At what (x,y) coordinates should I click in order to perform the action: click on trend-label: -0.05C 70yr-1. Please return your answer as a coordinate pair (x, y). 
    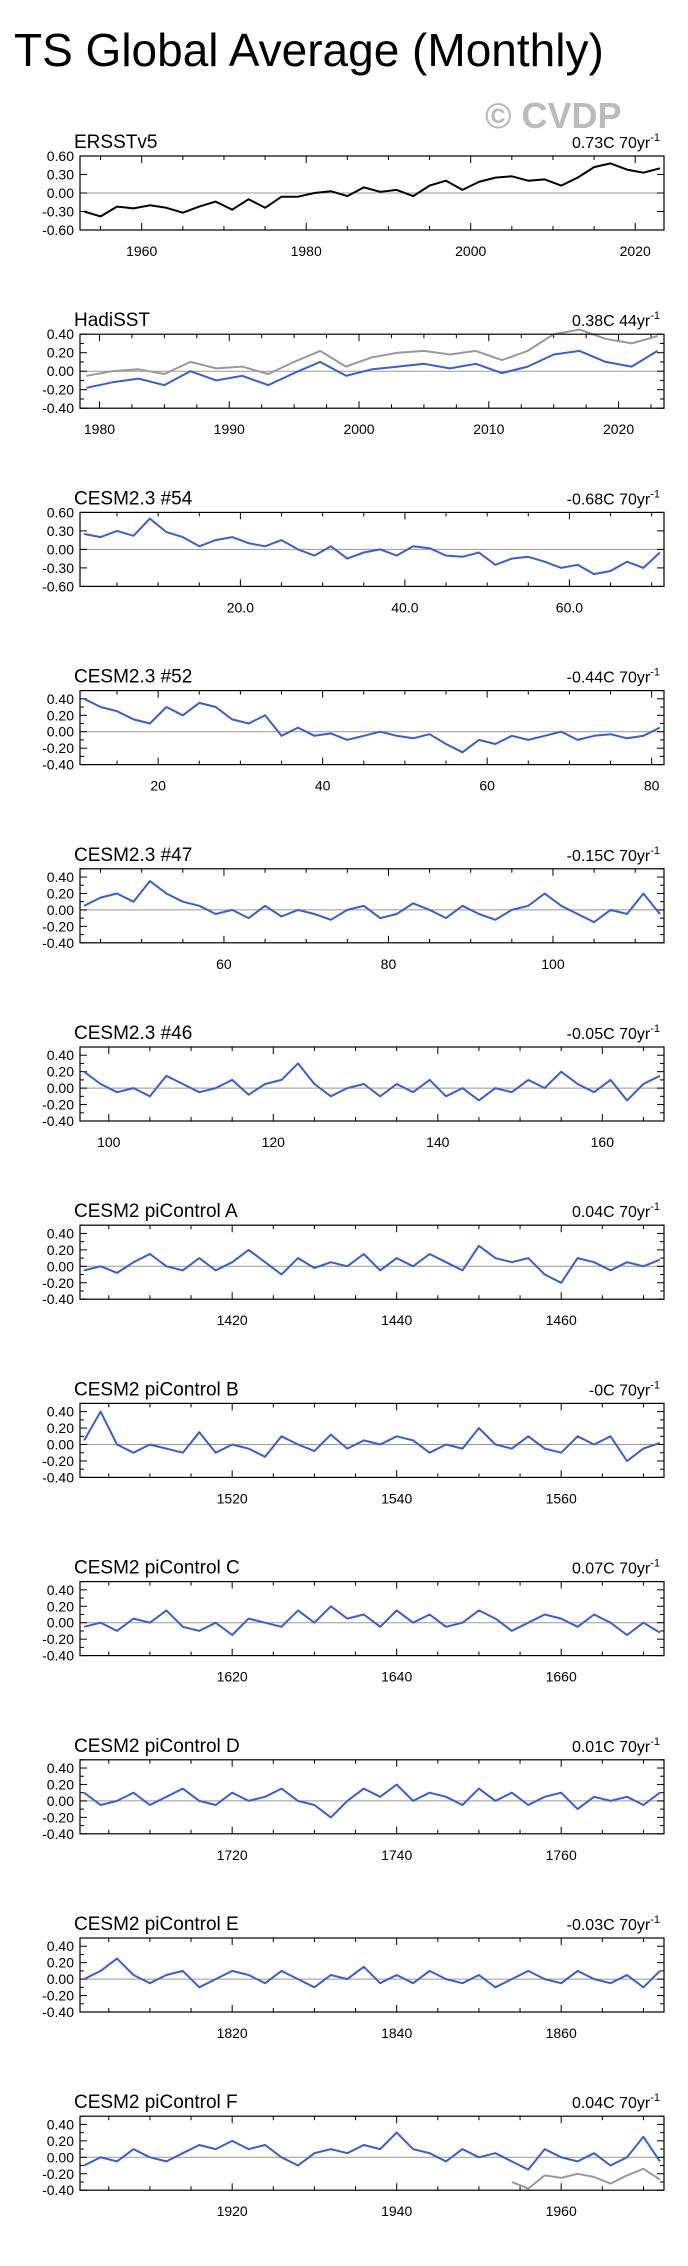
    Looking at the image, I should click on (613, 1033).